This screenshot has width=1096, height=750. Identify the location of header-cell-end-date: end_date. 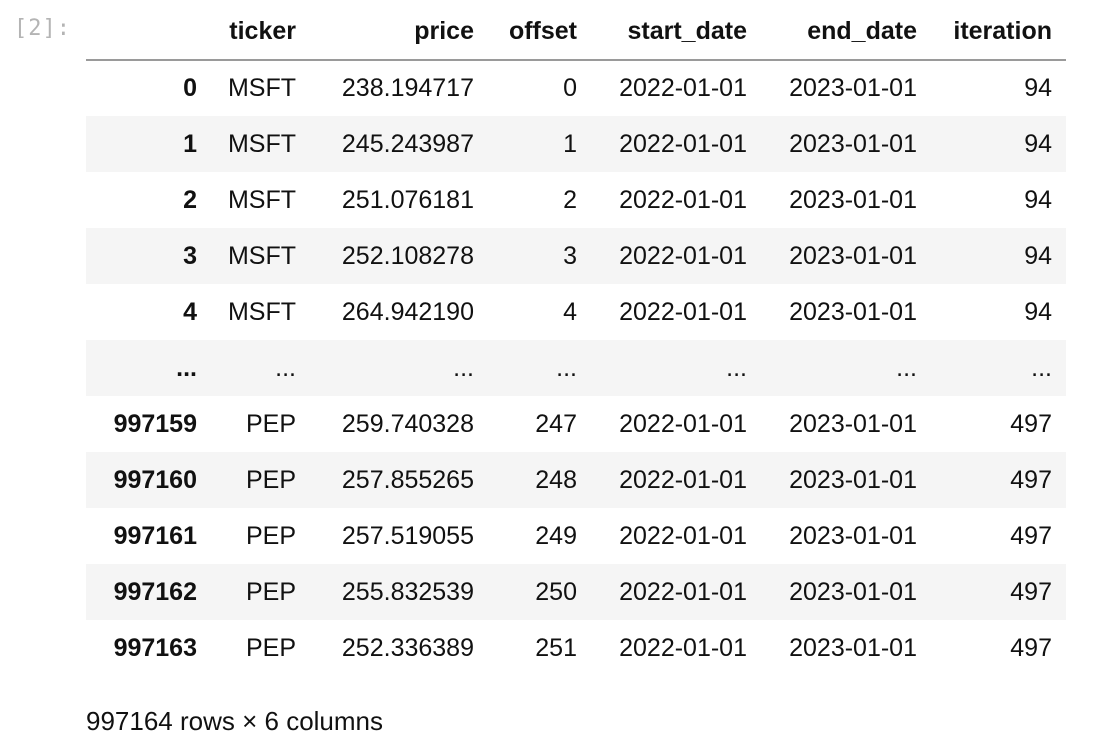
(846, 32).